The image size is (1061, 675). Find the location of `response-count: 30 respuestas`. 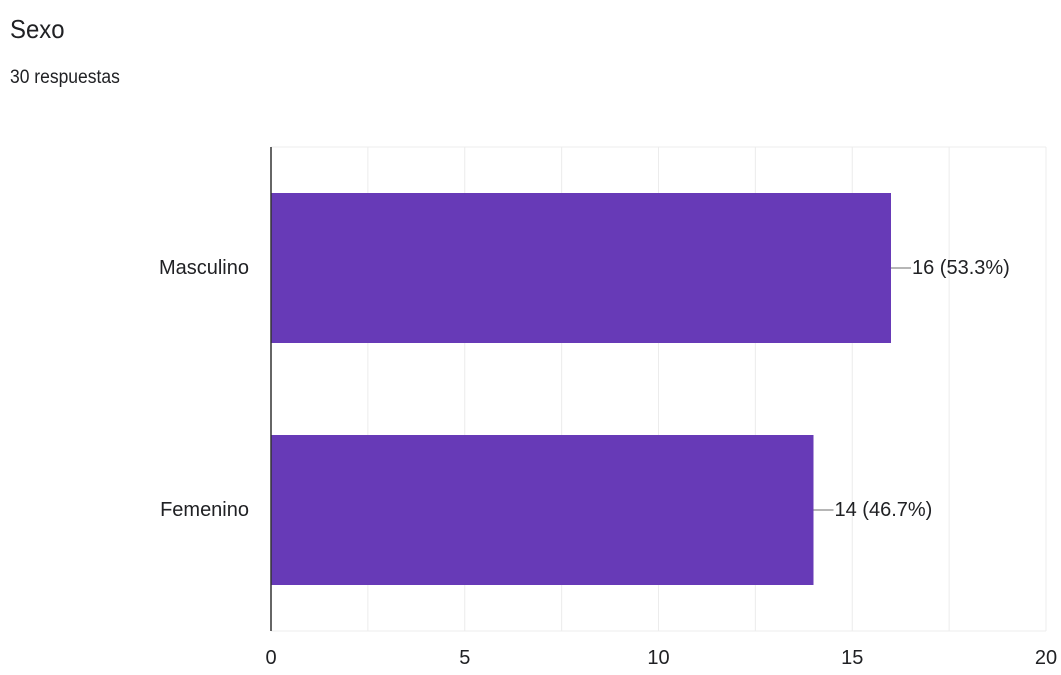

response-count: 30 respuestas is located at coordinates (65, 77).